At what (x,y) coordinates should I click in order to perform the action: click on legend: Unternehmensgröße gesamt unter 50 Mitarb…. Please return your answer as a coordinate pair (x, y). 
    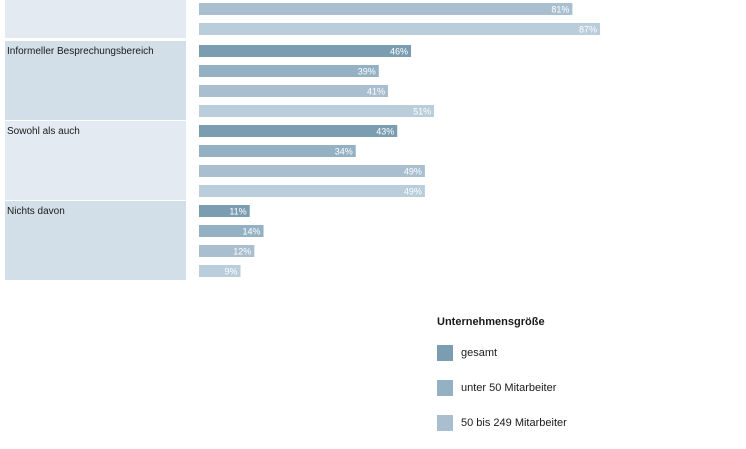
    Looking at the image, I should click on (502, 382).